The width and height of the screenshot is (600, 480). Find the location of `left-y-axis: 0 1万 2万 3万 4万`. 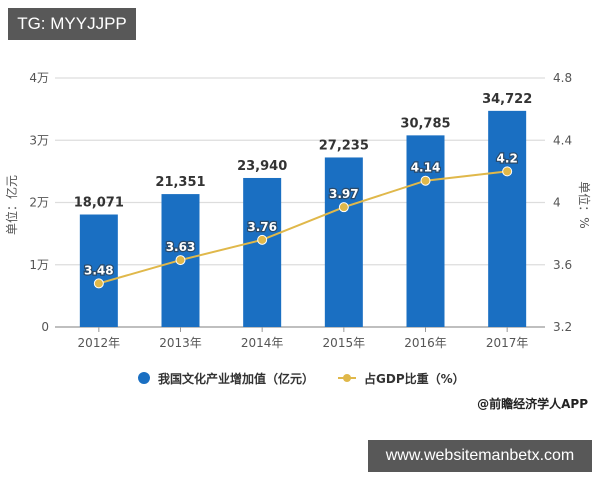

left-y-axis: 0 1万 2万 3万 4万 is located at coordinates (39, 202).